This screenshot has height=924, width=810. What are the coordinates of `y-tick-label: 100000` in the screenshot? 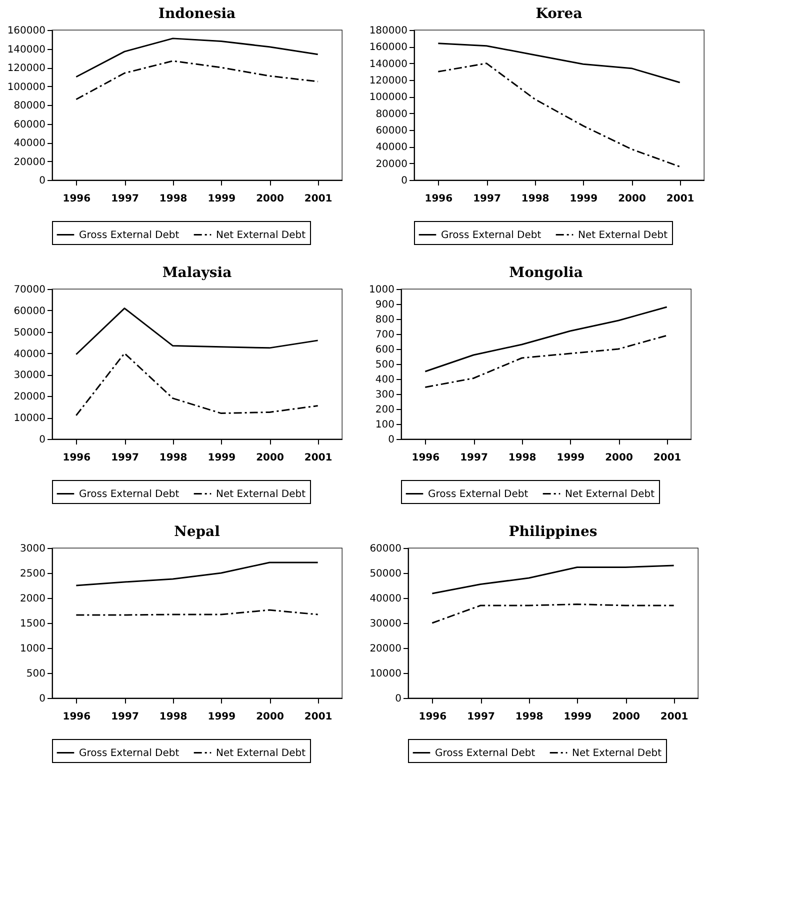 It's located at (26, 87).